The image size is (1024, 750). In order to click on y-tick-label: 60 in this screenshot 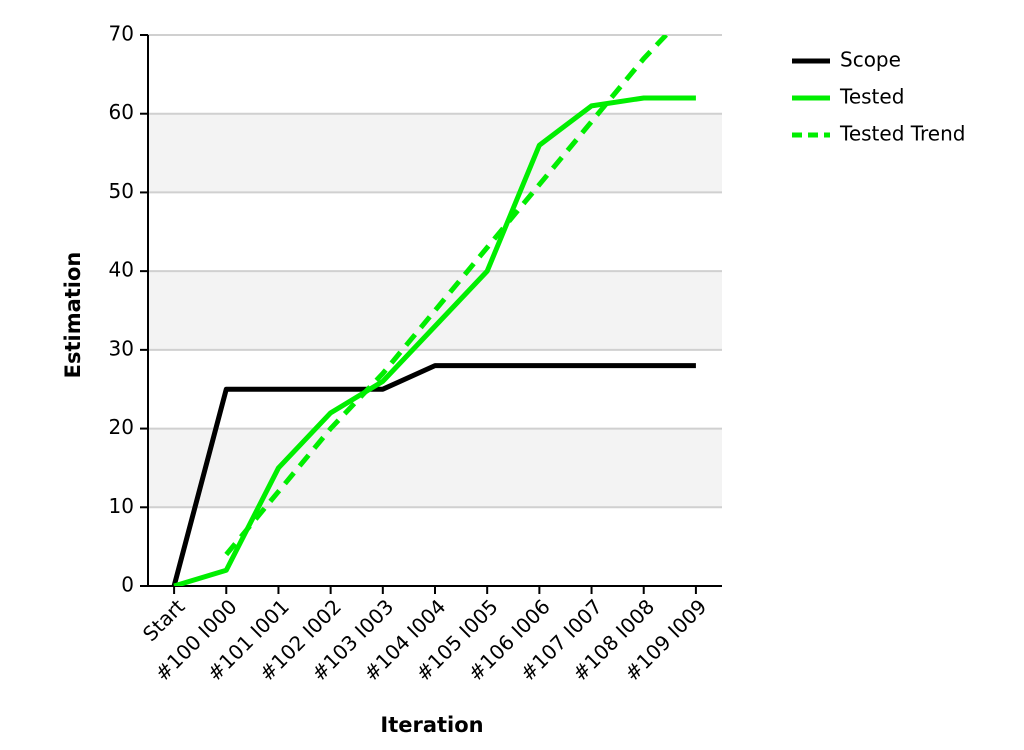, I will do `click(121, 112)`.